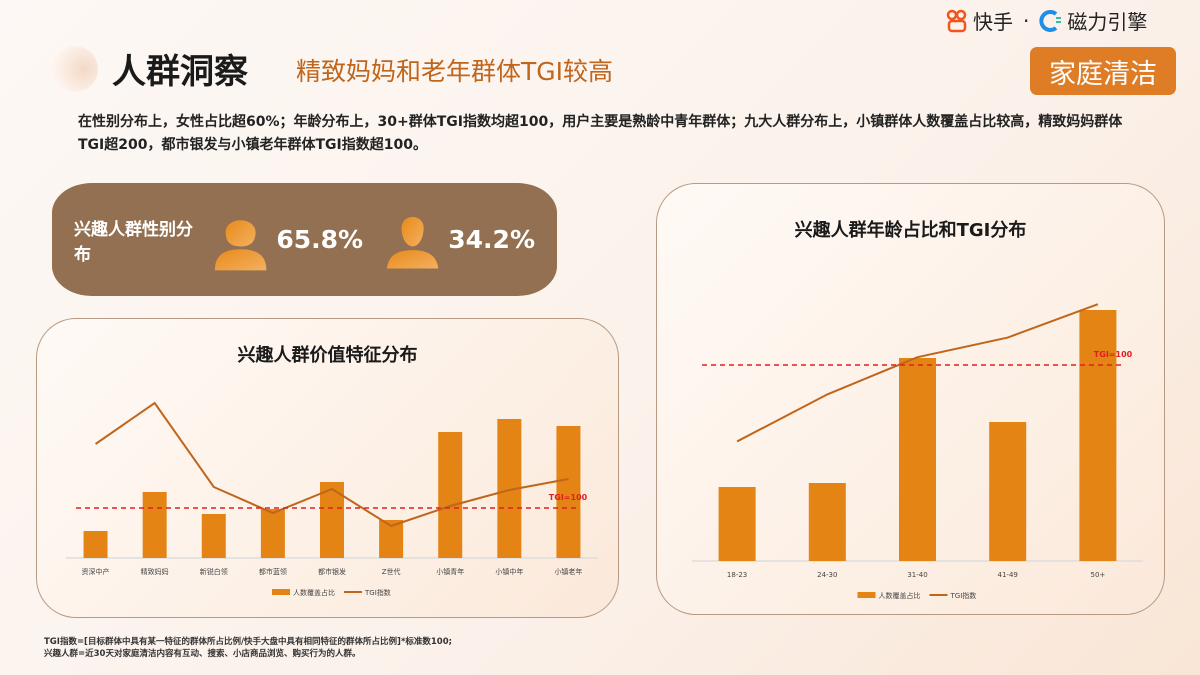 The height and width of the screenshot is (675, 1200). I want to click on bar-新锐白领, so click(213, 536).